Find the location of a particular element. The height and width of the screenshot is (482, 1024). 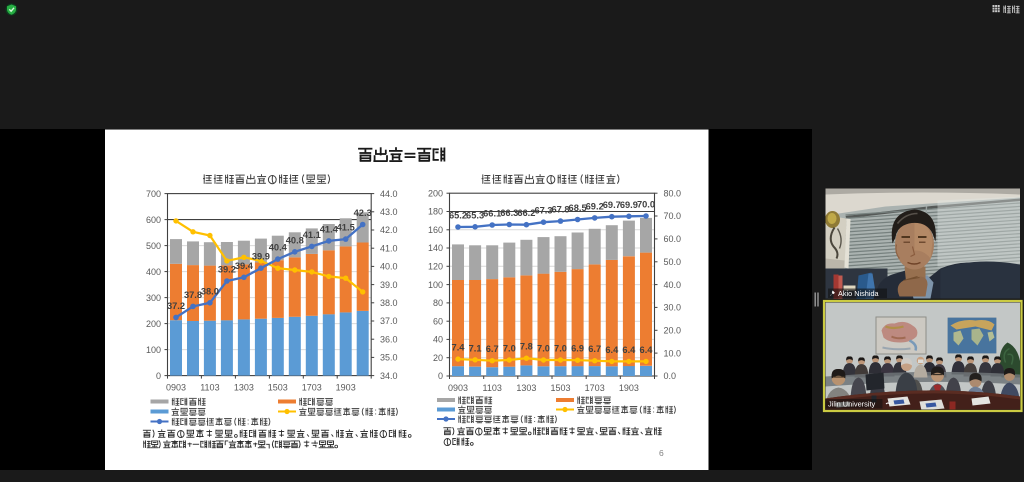

svg-text: 66.2 is located at coordinates (526, 213).